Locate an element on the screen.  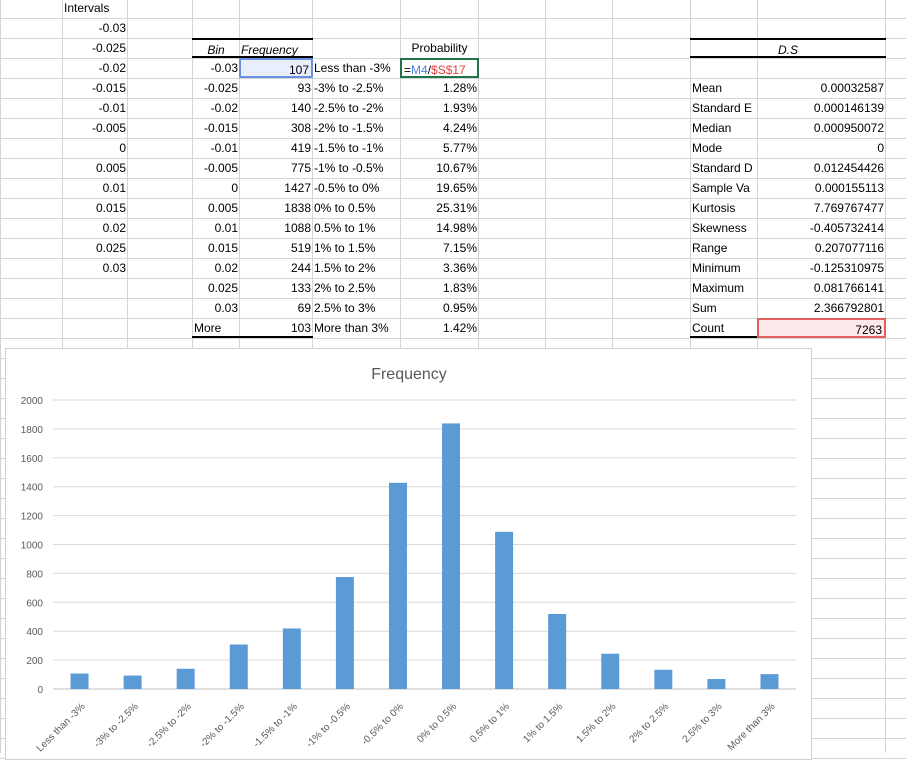
stat-value: 0.000950072 is located at coordinates (848, 128).